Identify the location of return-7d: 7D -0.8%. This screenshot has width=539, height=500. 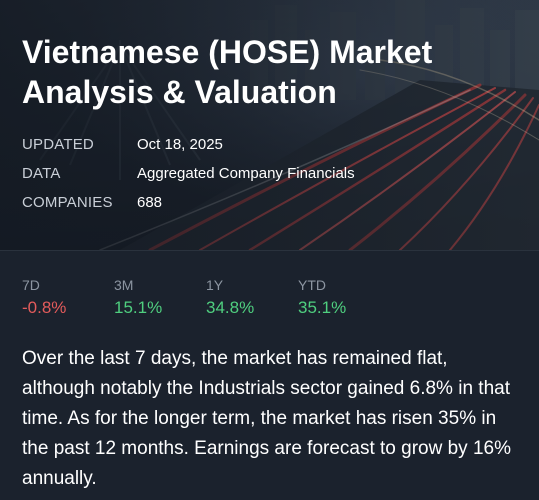
(68, 298).